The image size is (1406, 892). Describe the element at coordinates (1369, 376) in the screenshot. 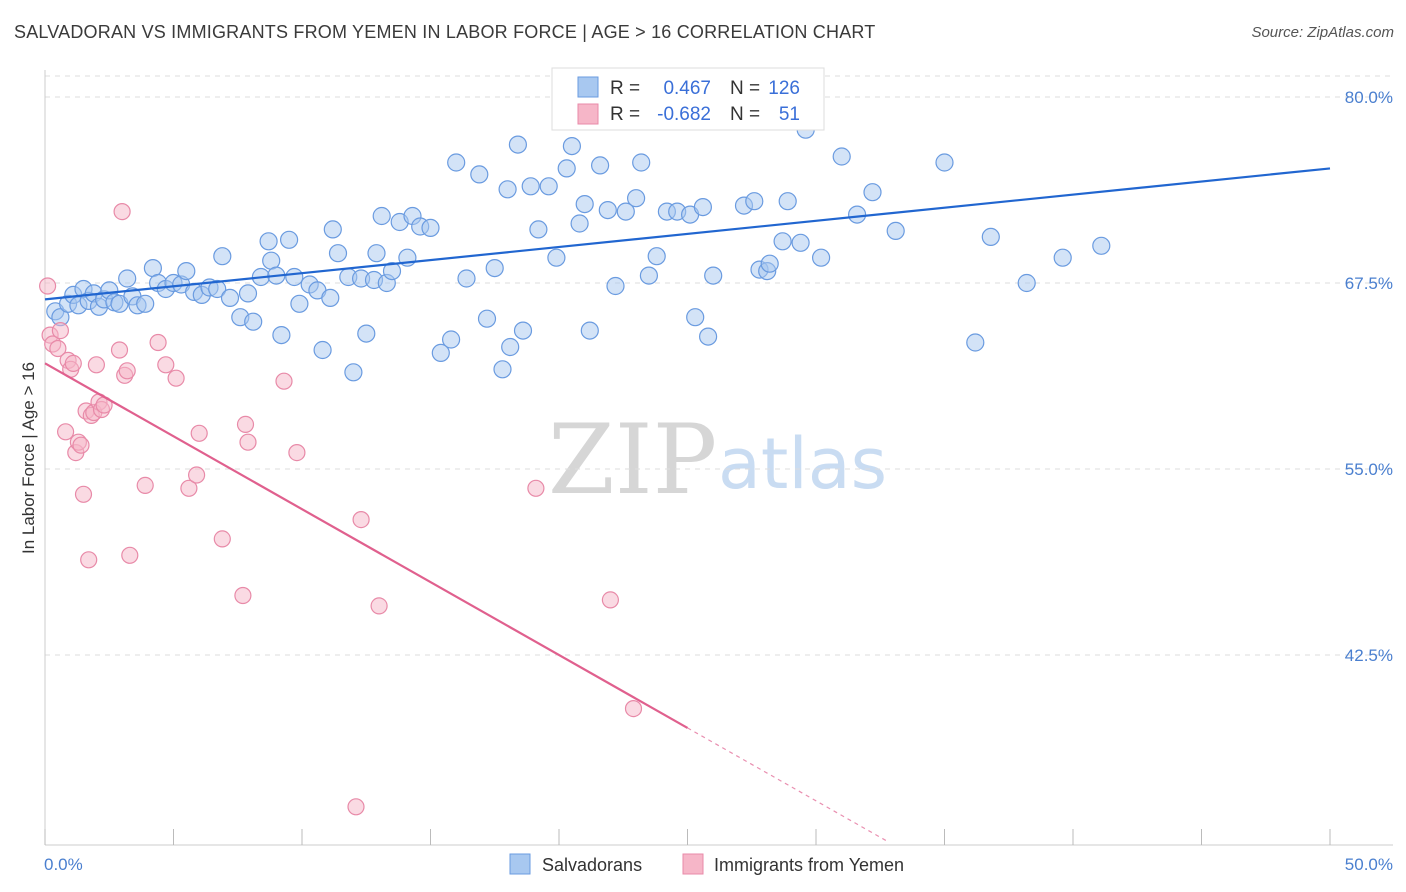

I see `y-tick-labels: 42.5% 55.0% 67.5% 80.0%` at that location.